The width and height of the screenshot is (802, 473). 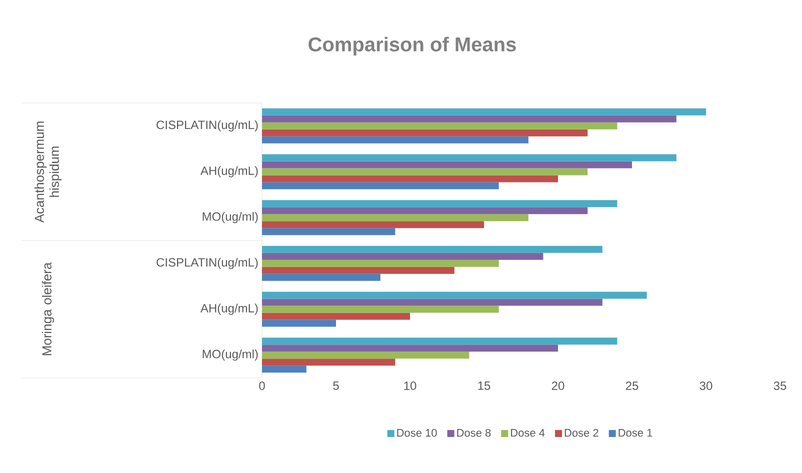 I want to click on x-tick-label: 10, so click(x=410, y=386).